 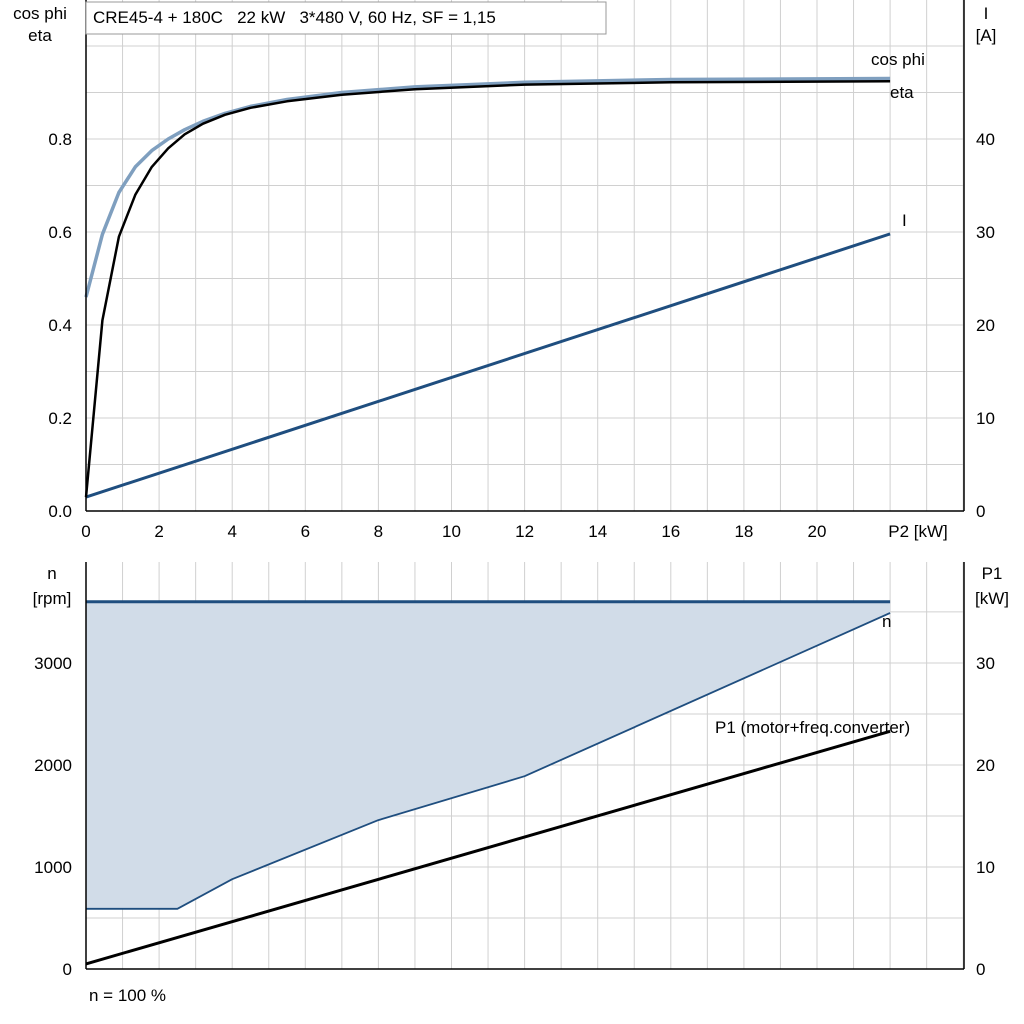 I want to click on x-tick-label: 4, so click(x=231, y=531).